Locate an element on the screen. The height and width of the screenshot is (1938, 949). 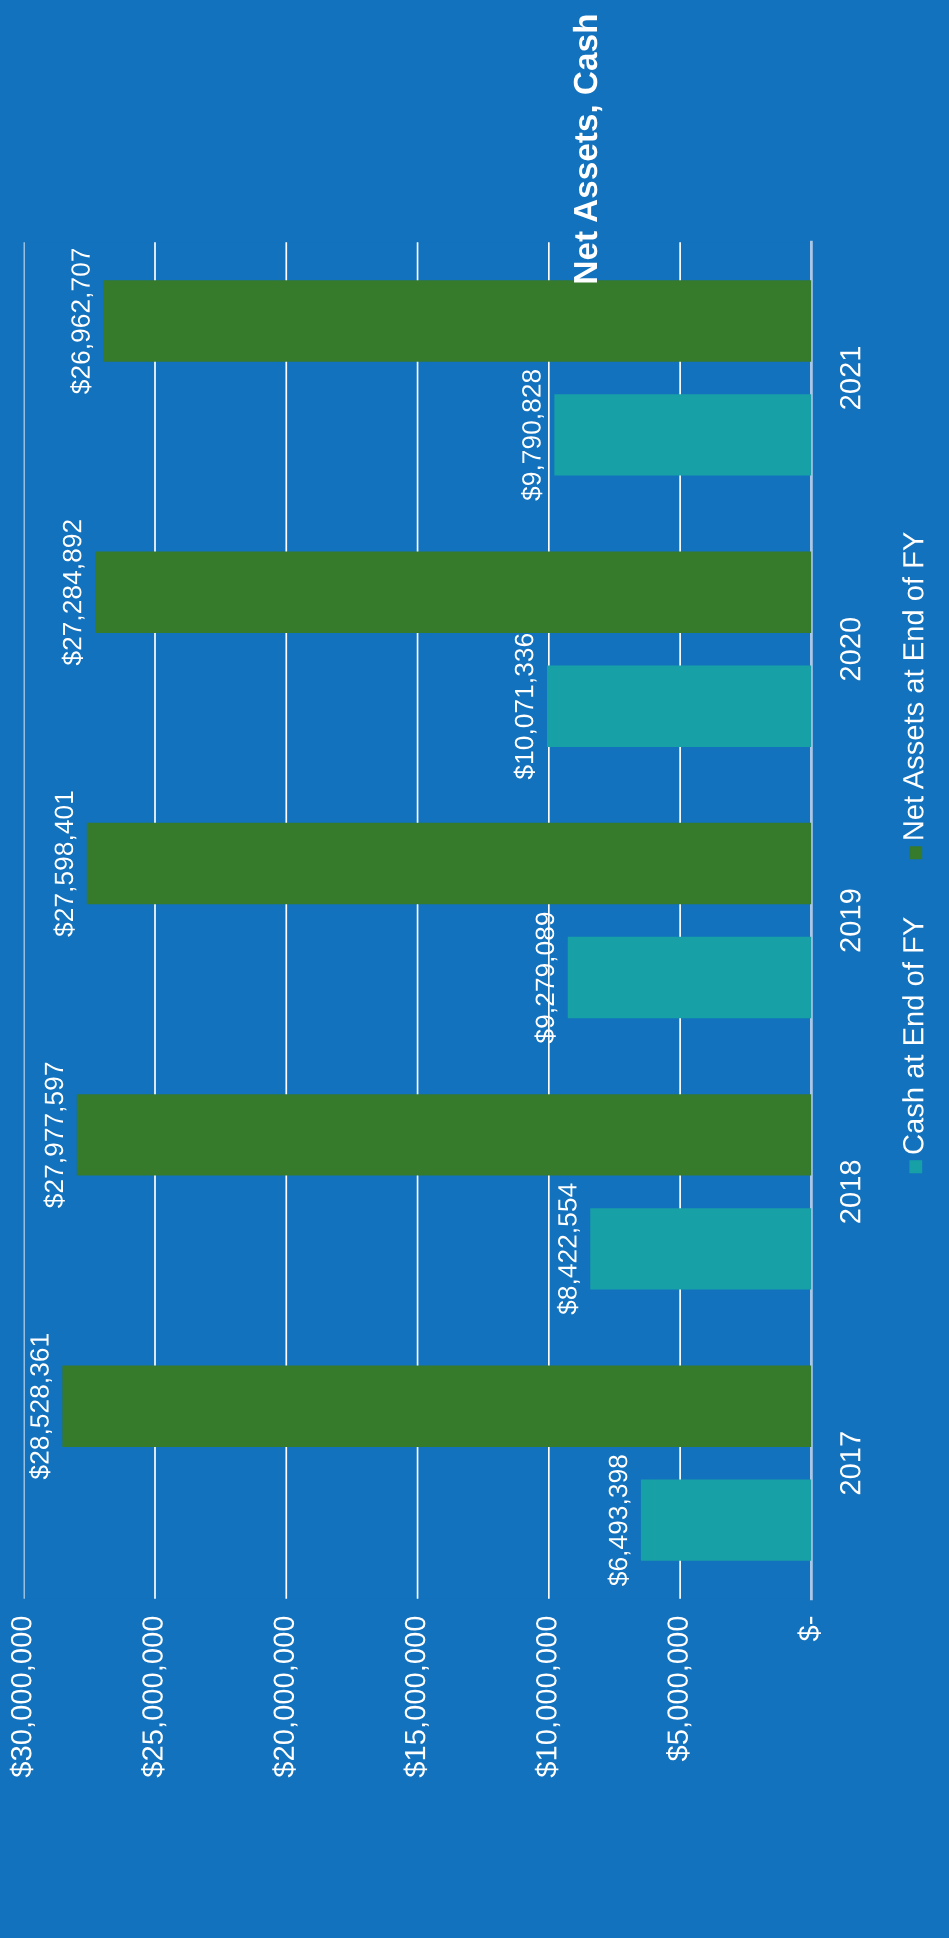
data-label: $26,962,707 is located at coordinates (82, 321).